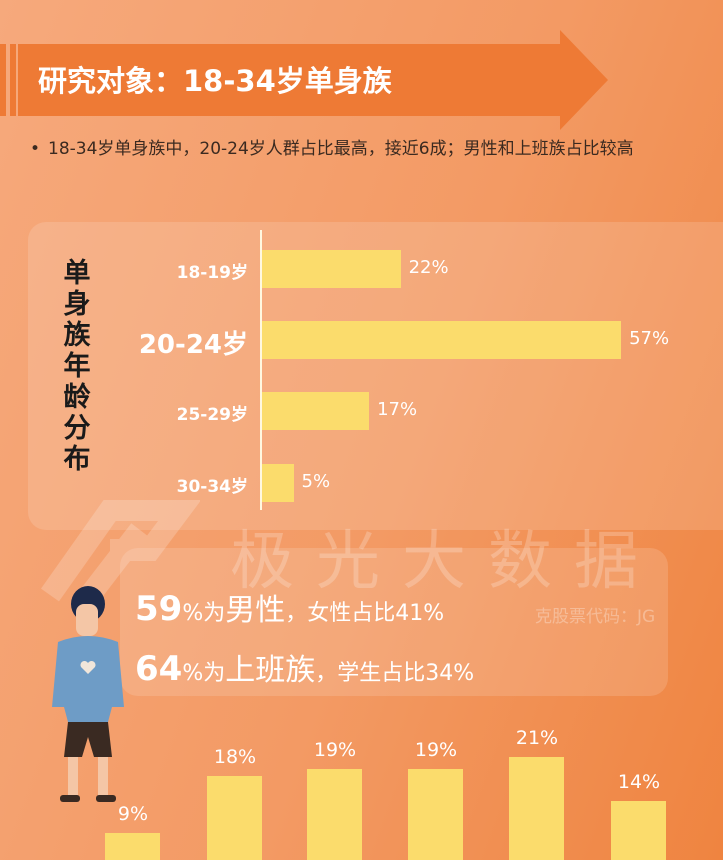 Image resolution: width=723 pixels, height=860 pixels. Describe the element at coordinates (270, 670) in the screenshot. I see `stat-key: 上班族` at that location.